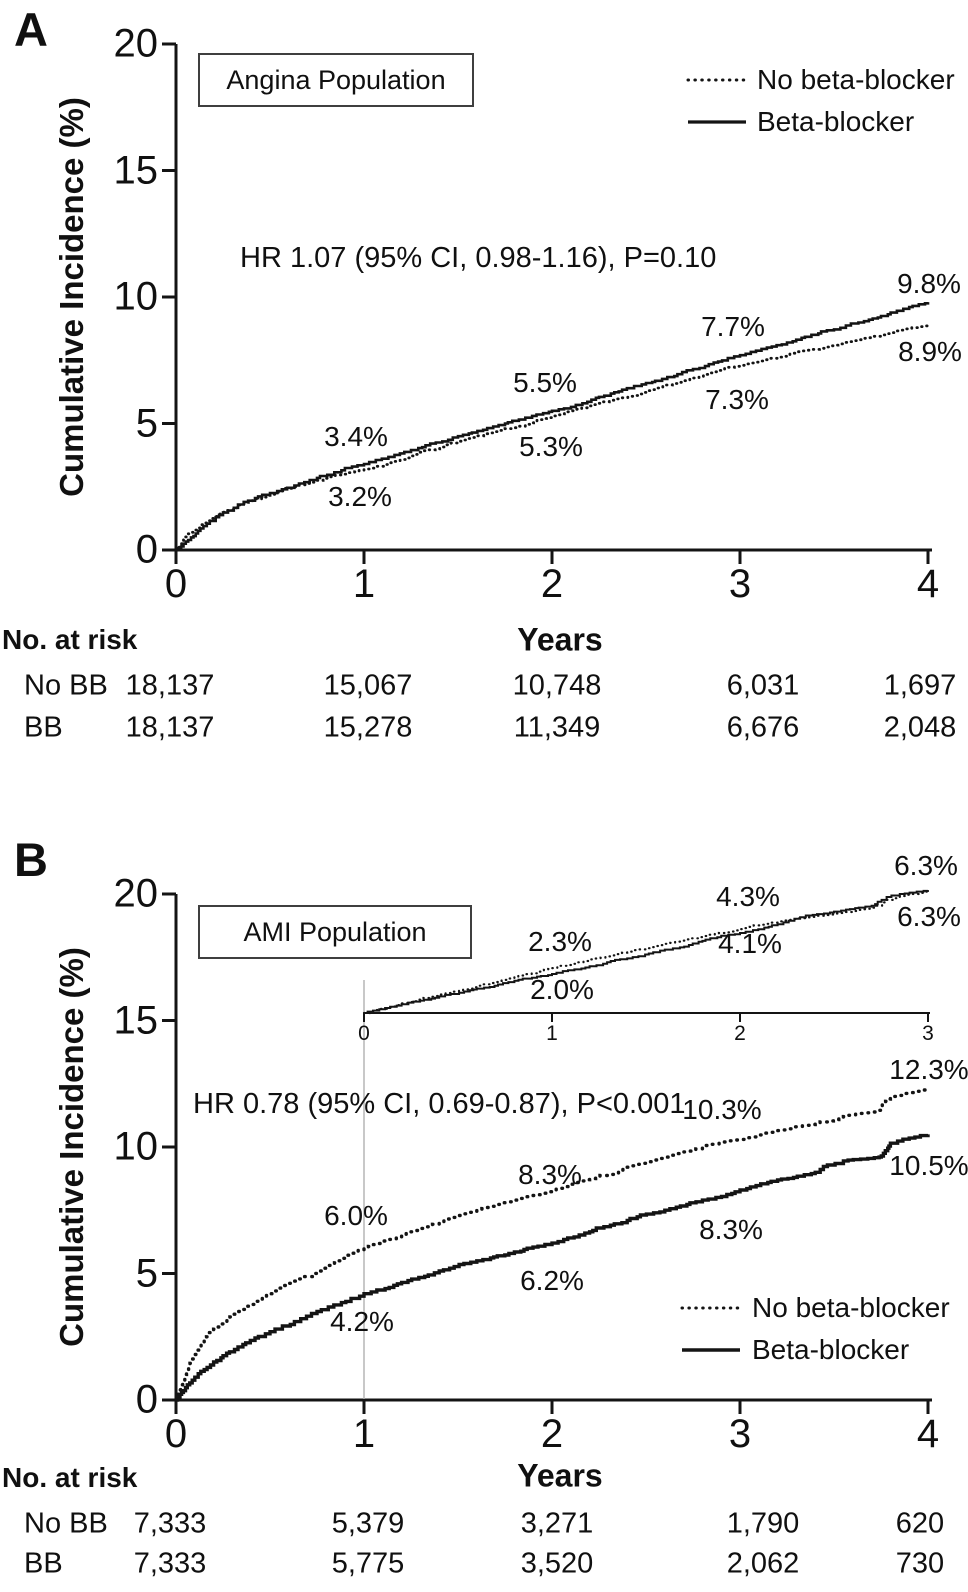 The image size is (968, 1592). What do you see at coordinates (740, 584) in the screenshot?
I see `panel-a-x-tick-3: 3` at bounding box center [740, 584].